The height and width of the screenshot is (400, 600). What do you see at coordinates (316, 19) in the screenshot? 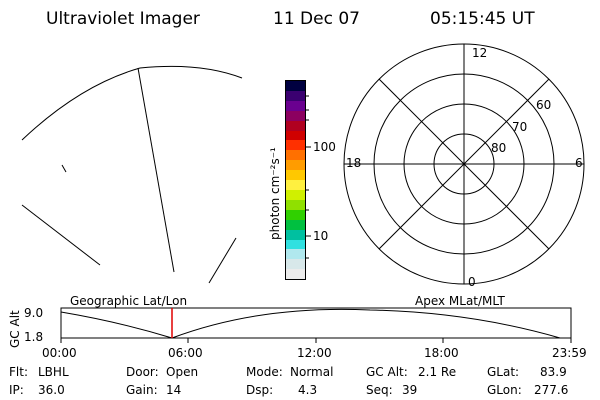
I see `date-label: 11 Dec 07` at bounding box center [316, 19].